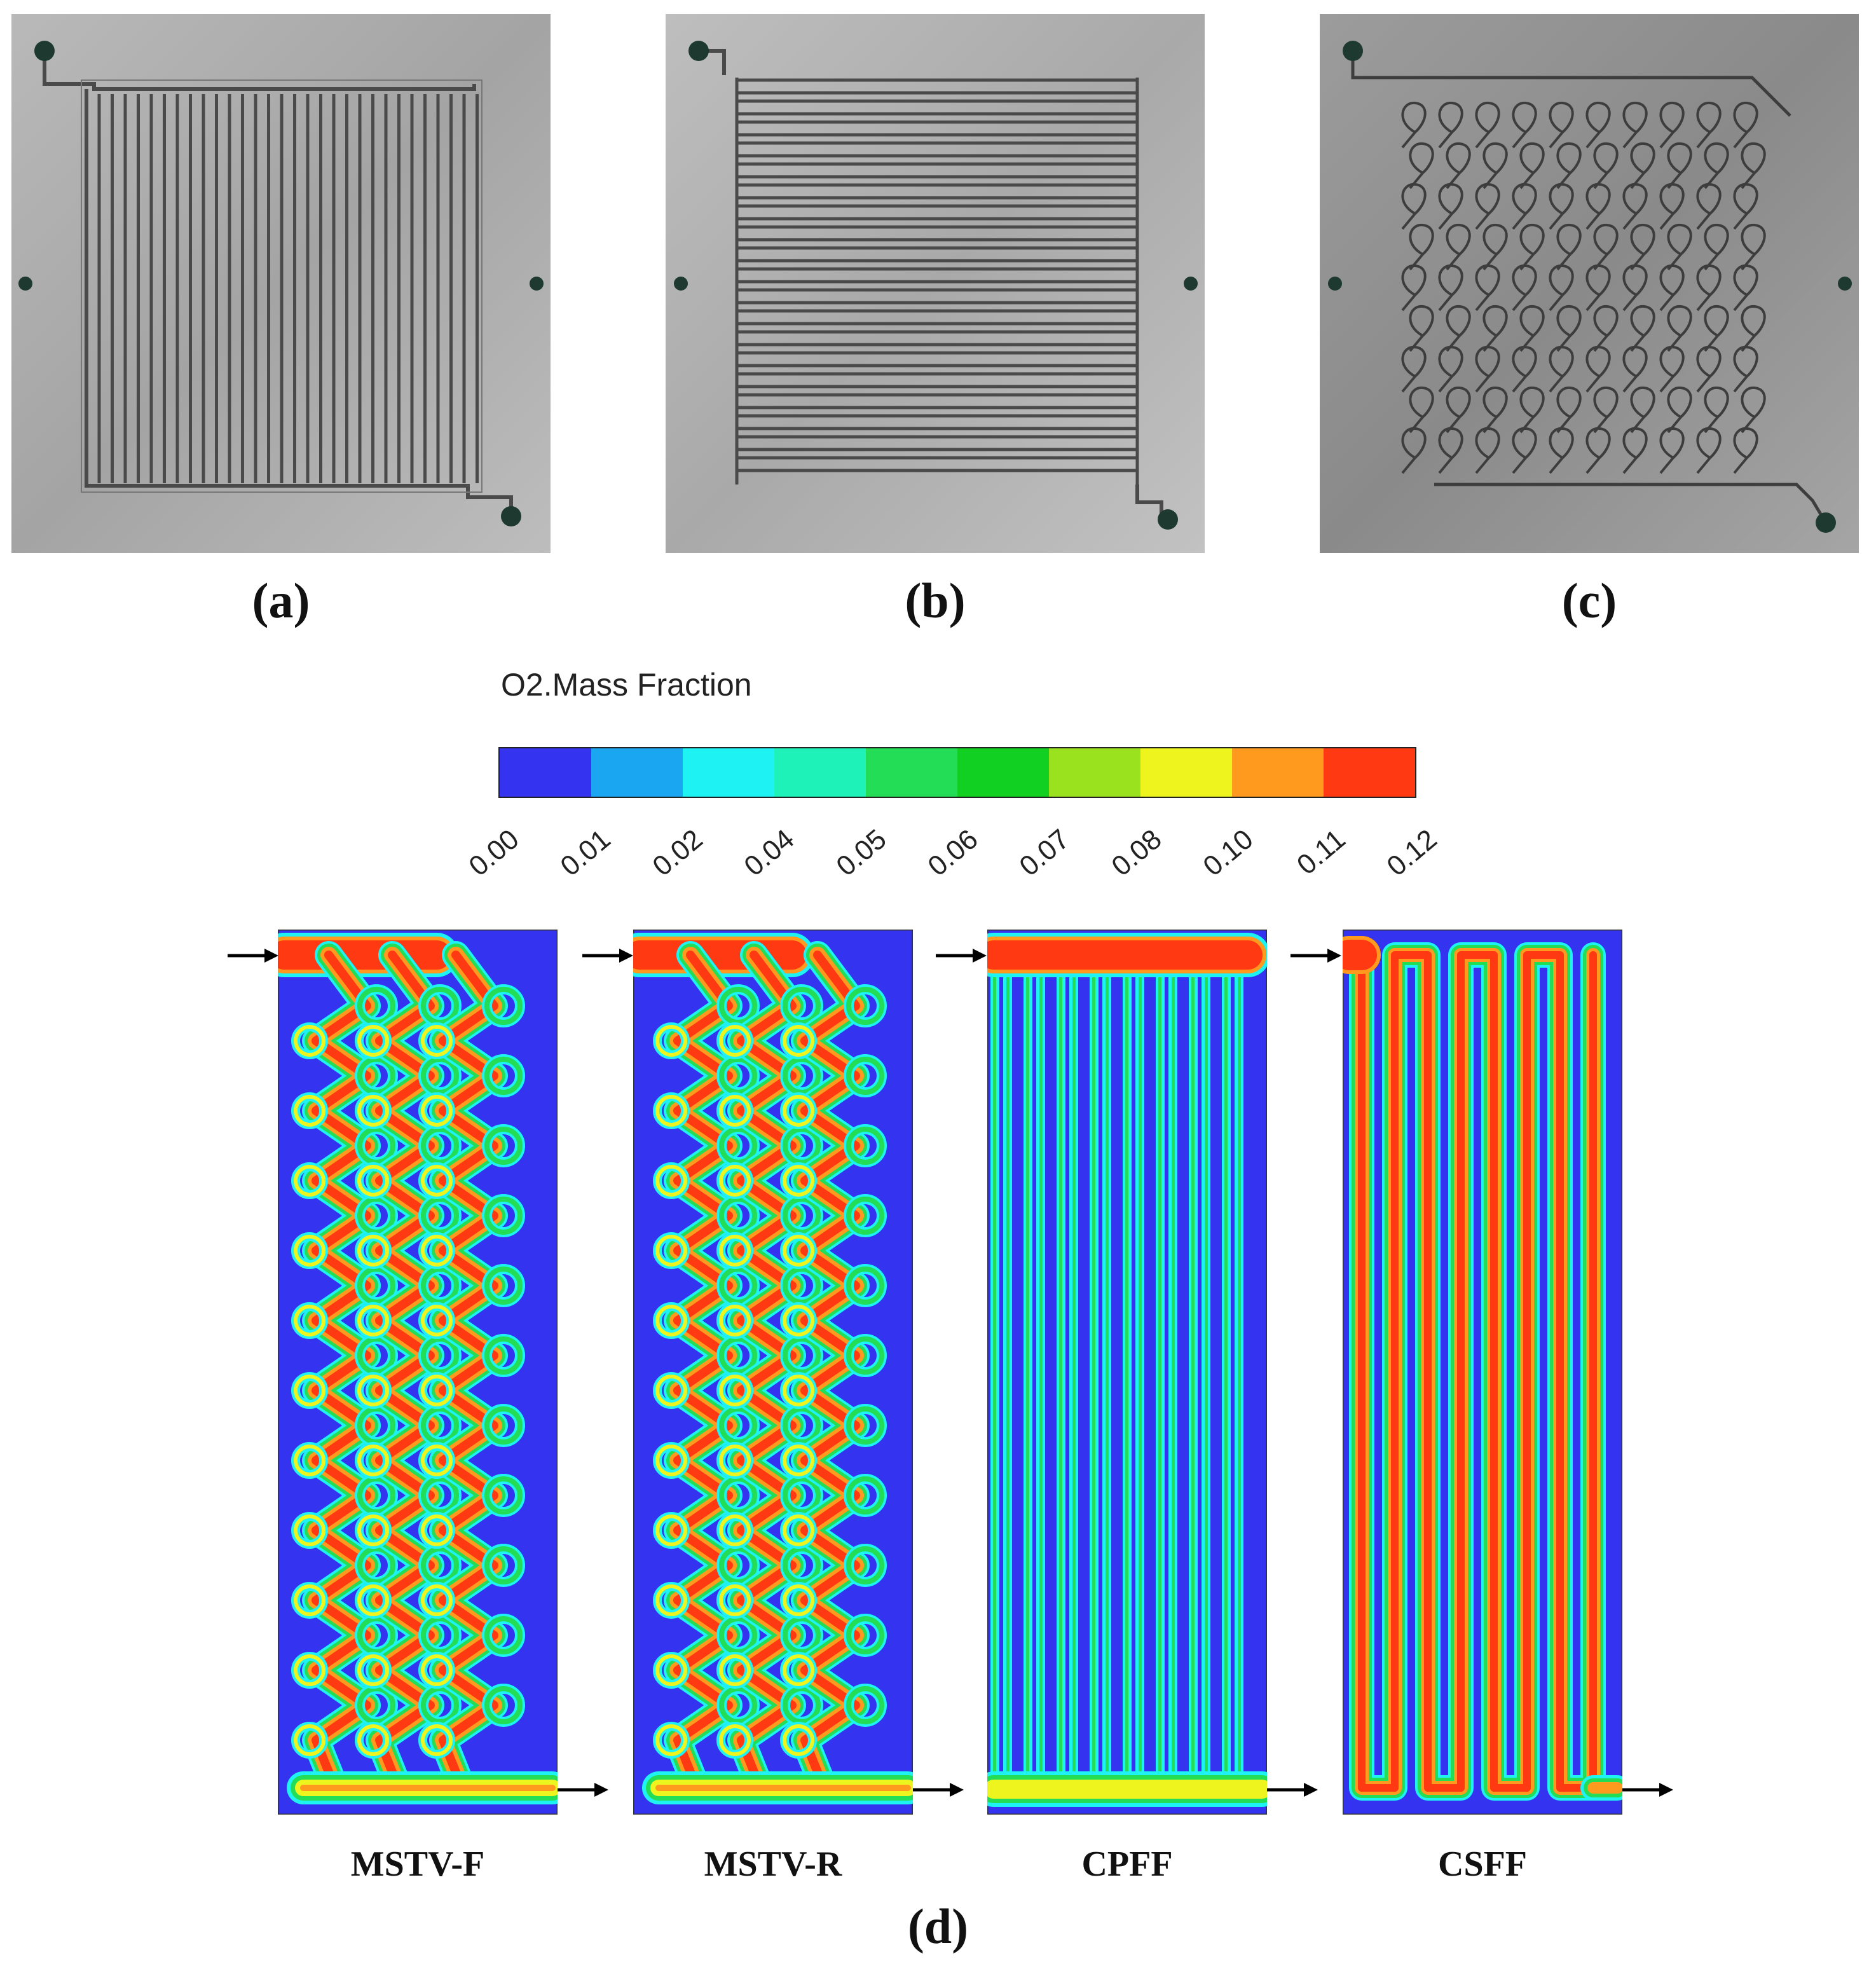 The width and height of the screenshot is (1876, 1971). What do you see at coordinates (862, 852) in the screenshot?
I see `colorbar-tick-label: 0.05` at bounding box center [862, 852].